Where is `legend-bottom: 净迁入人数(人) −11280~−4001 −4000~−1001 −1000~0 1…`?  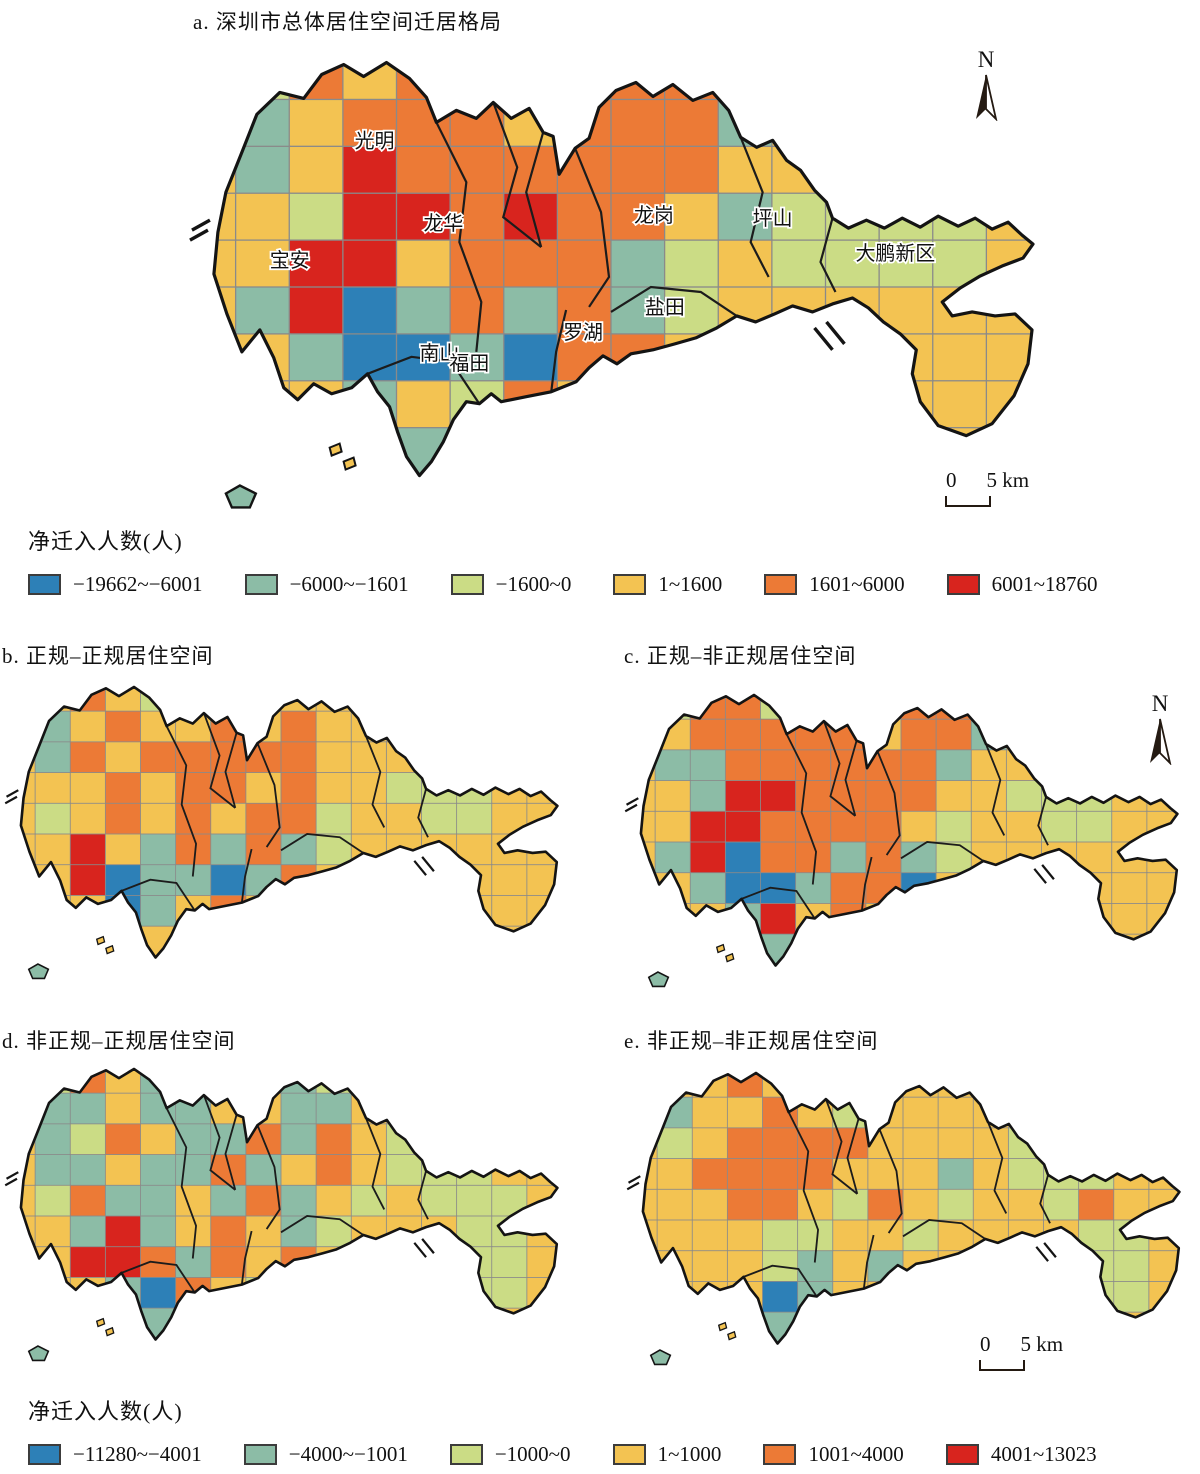
legend-bottom: 净迁入人数(人) −11280~−4001 −4000~−1001 −1000~0 1… is located at coordinates (562, 1430).